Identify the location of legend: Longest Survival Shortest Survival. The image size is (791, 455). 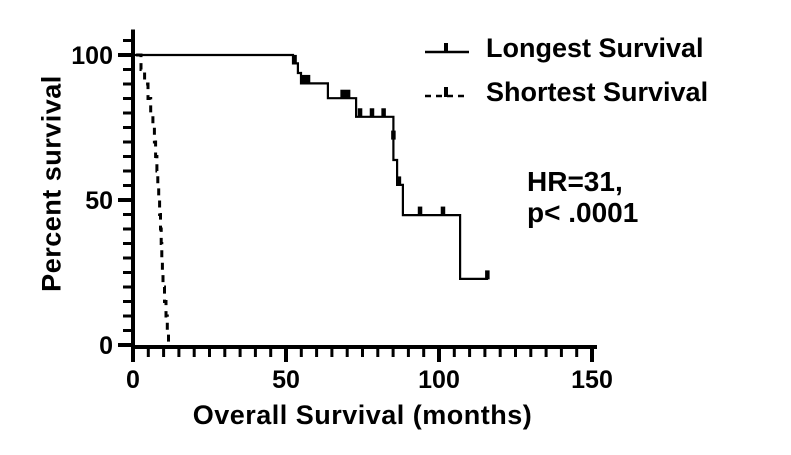
(566, 70).